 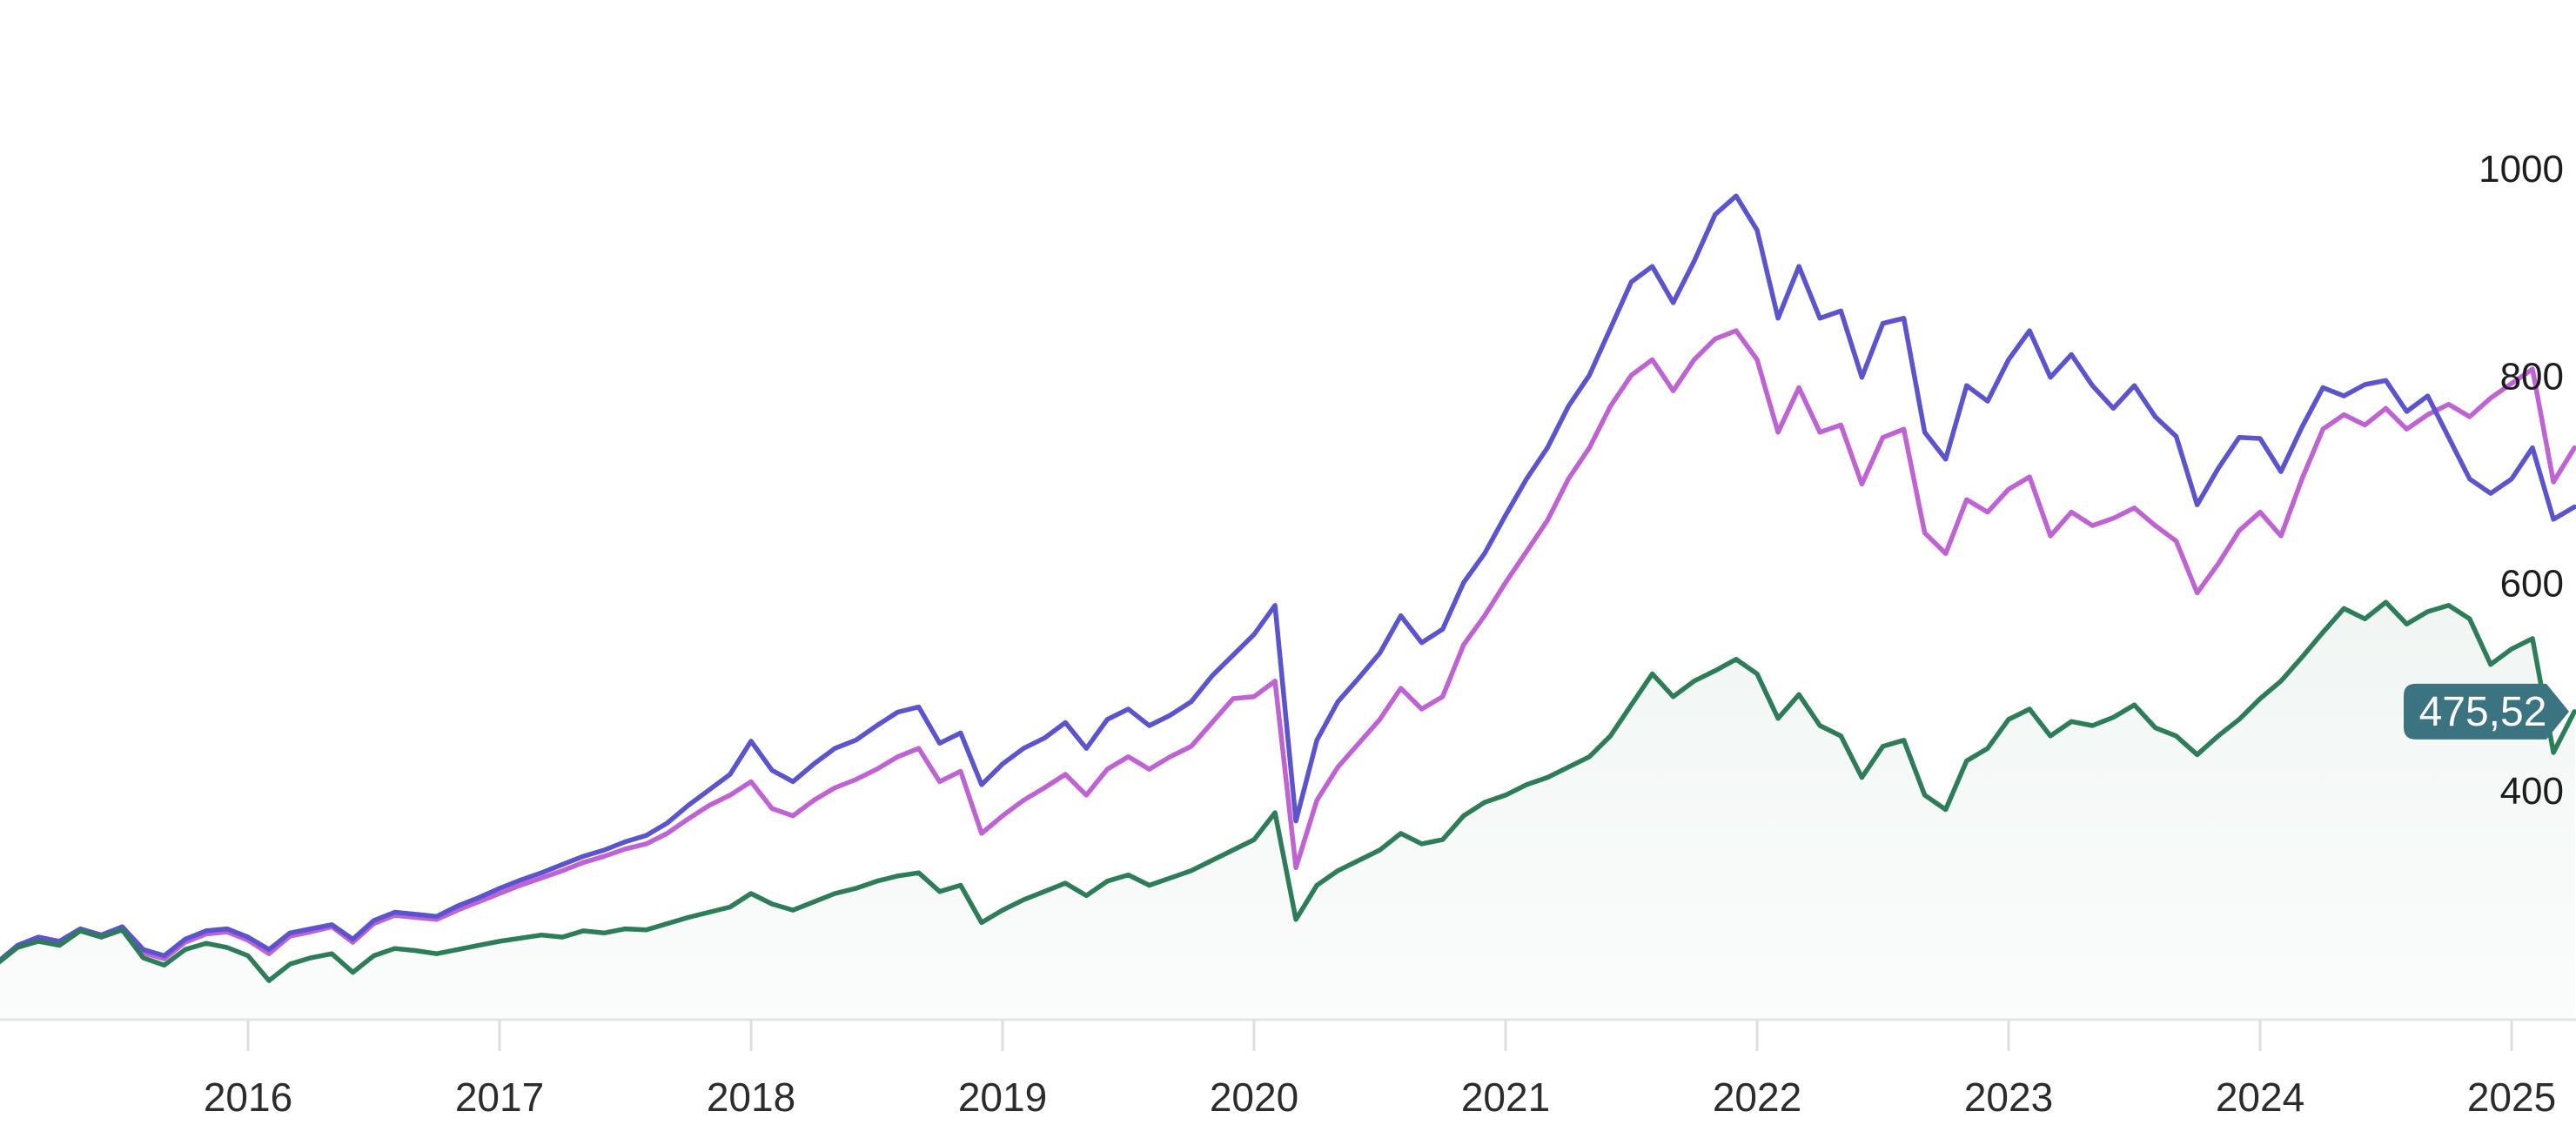 I want to click on x-tick-label-2019: 2019, so click(x=1002, y=1097).